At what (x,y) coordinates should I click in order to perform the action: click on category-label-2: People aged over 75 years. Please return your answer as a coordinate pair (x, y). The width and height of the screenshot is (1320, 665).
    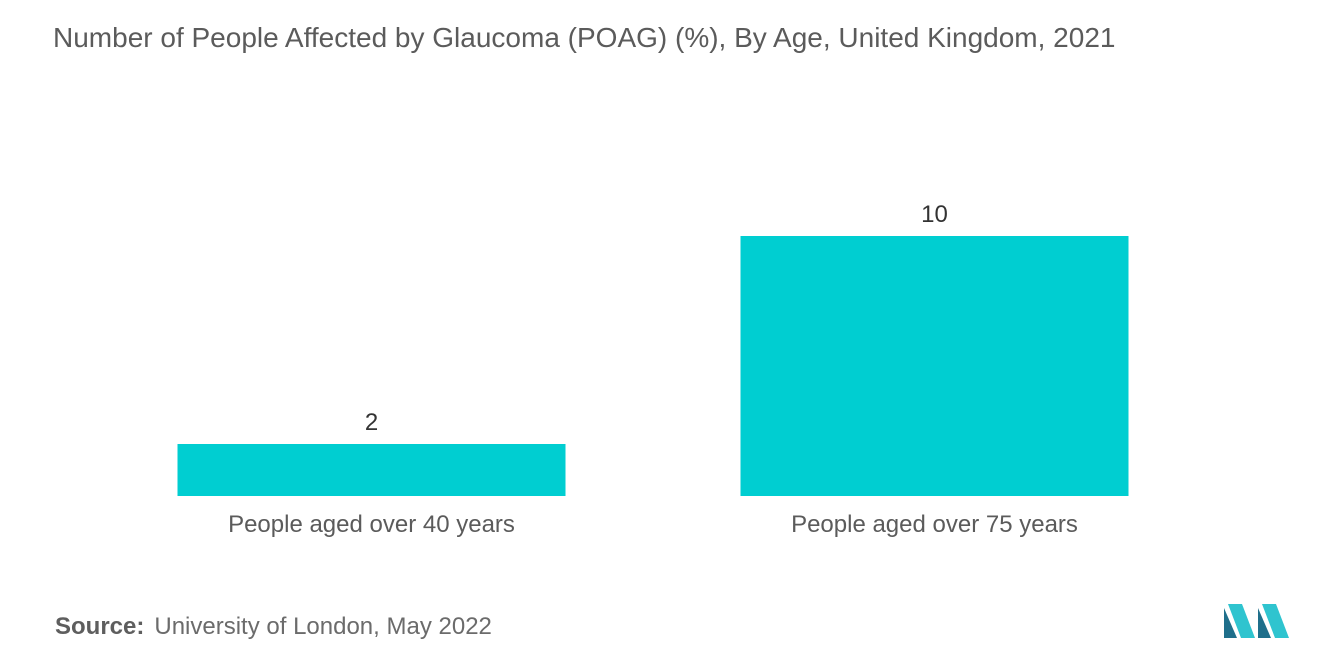
    Looking at the image, I should click on (934, 524).